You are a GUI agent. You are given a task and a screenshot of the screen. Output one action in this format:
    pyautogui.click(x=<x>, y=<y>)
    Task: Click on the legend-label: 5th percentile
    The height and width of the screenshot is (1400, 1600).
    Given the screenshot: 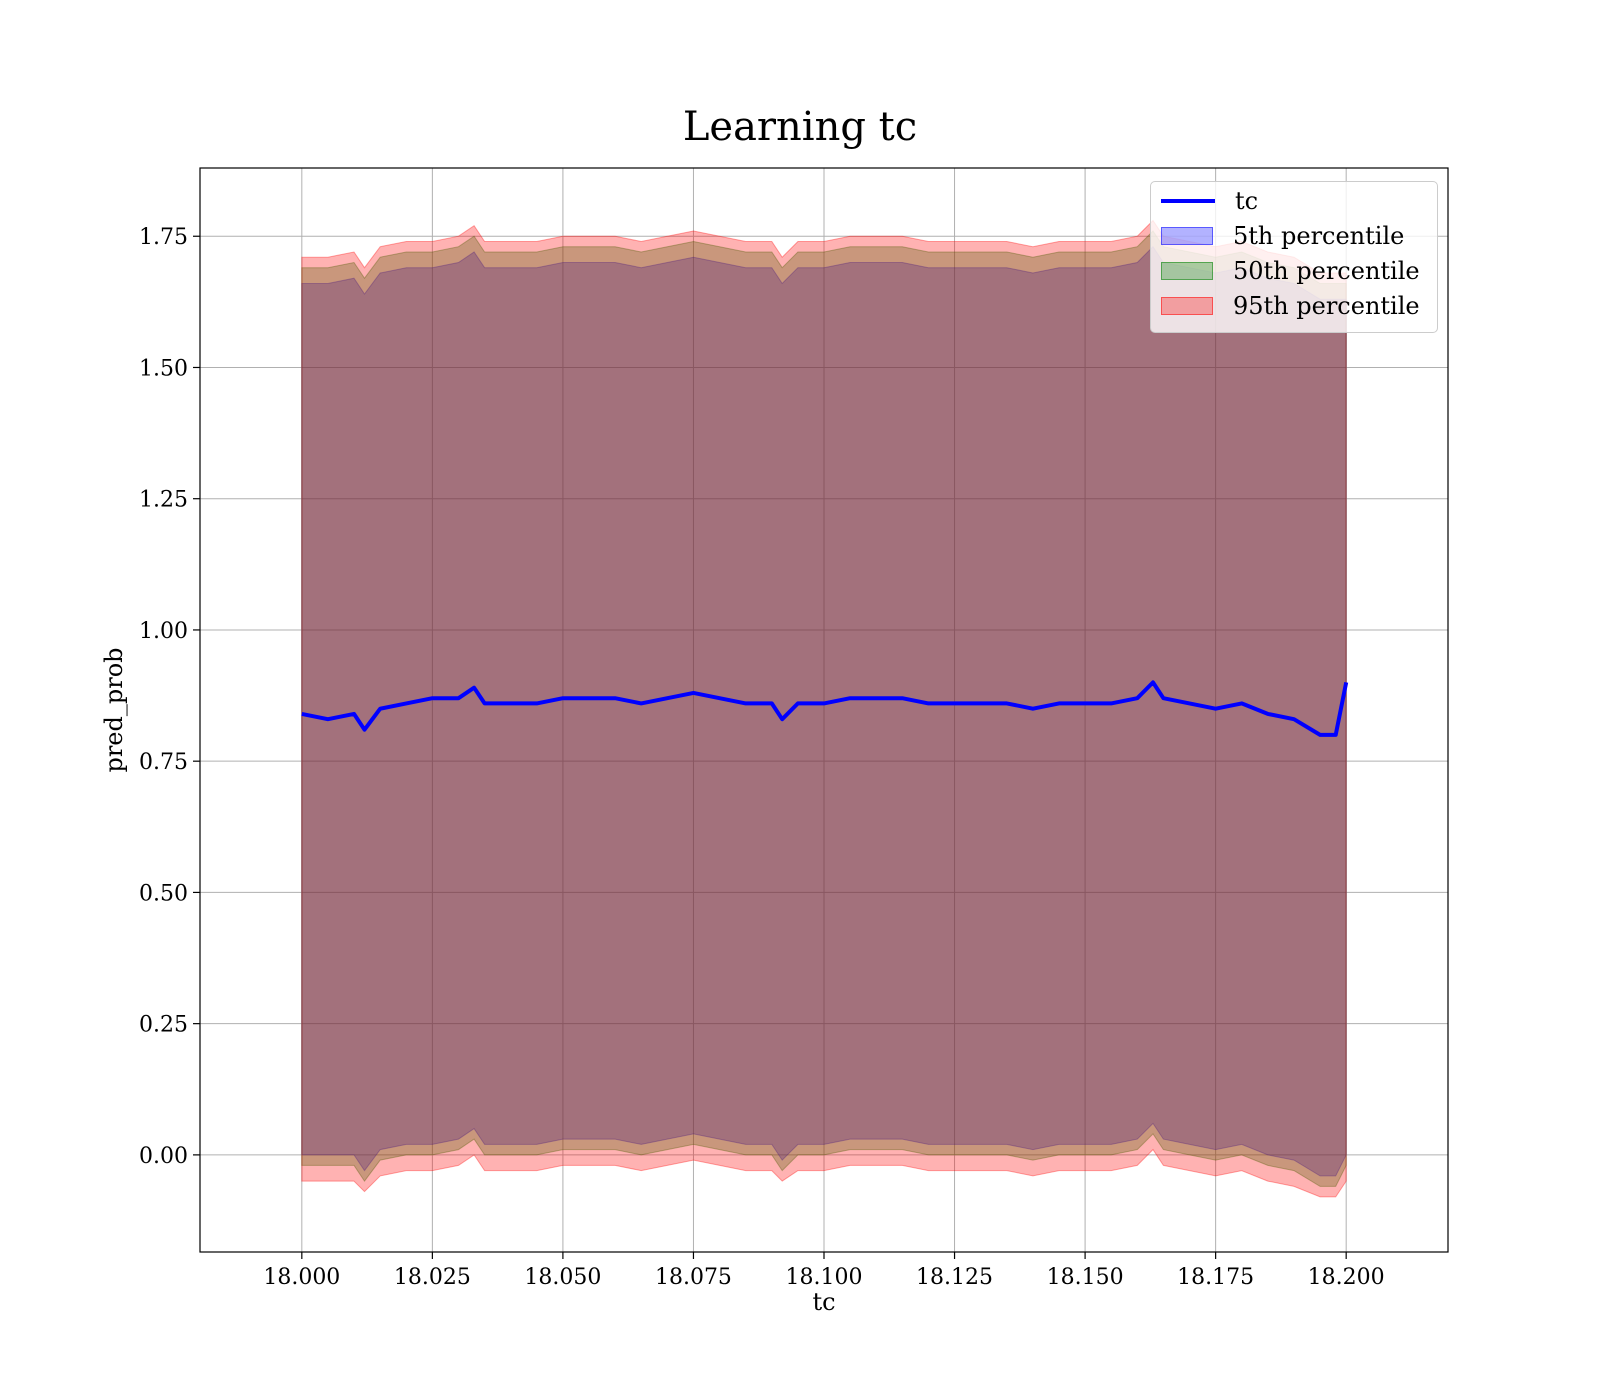 What is the action you would take?
    pyautogui.click(x=1319, y=236)
    